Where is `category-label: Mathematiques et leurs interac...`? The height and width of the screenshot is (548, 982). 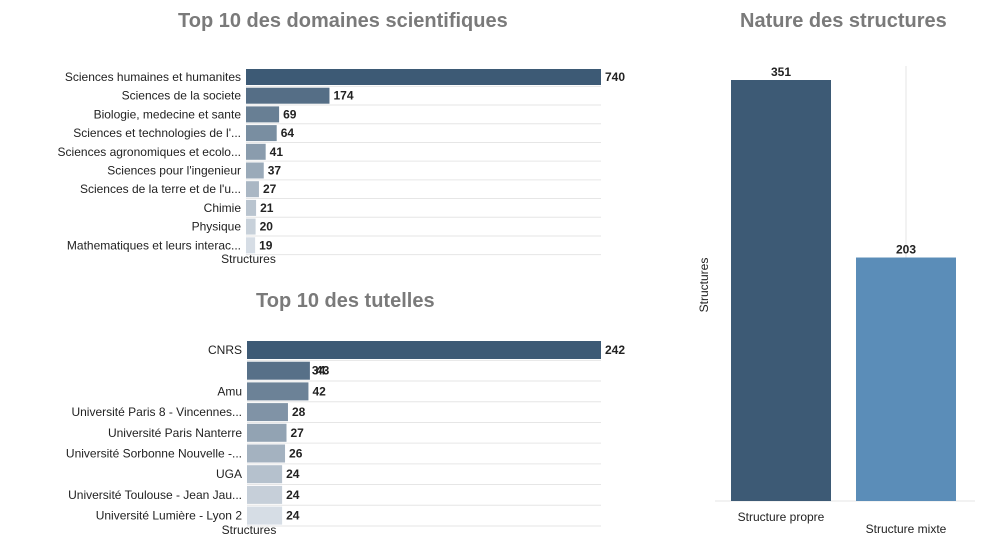 category-label: Mathematiques et leurs interac... is located at coordinates (154, 245).